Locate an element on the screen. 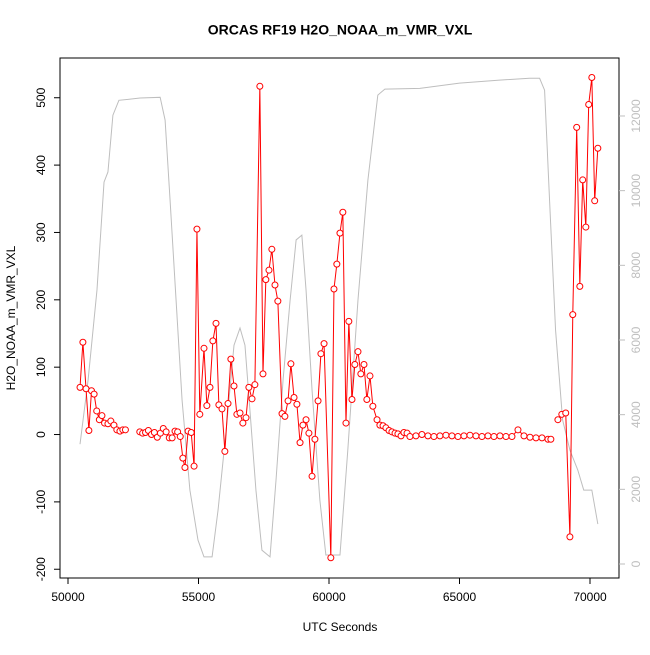 The width and height of the screenshot is (650, 655). y-tick-label: 300 is located at coordinates (41, 232).